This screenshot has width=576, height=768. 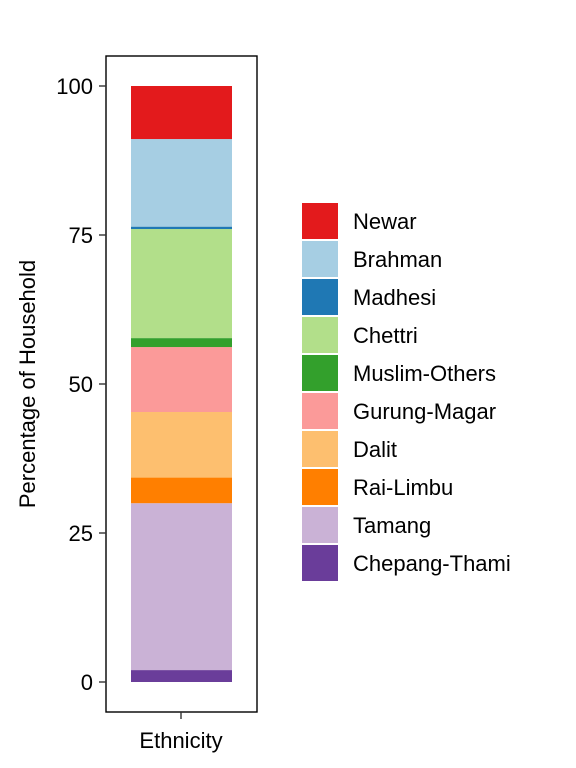 What do you see at coordinates (181, 183) in the screenshot?
I see `bar-segment-brahman` at bounding box center [181, 183].